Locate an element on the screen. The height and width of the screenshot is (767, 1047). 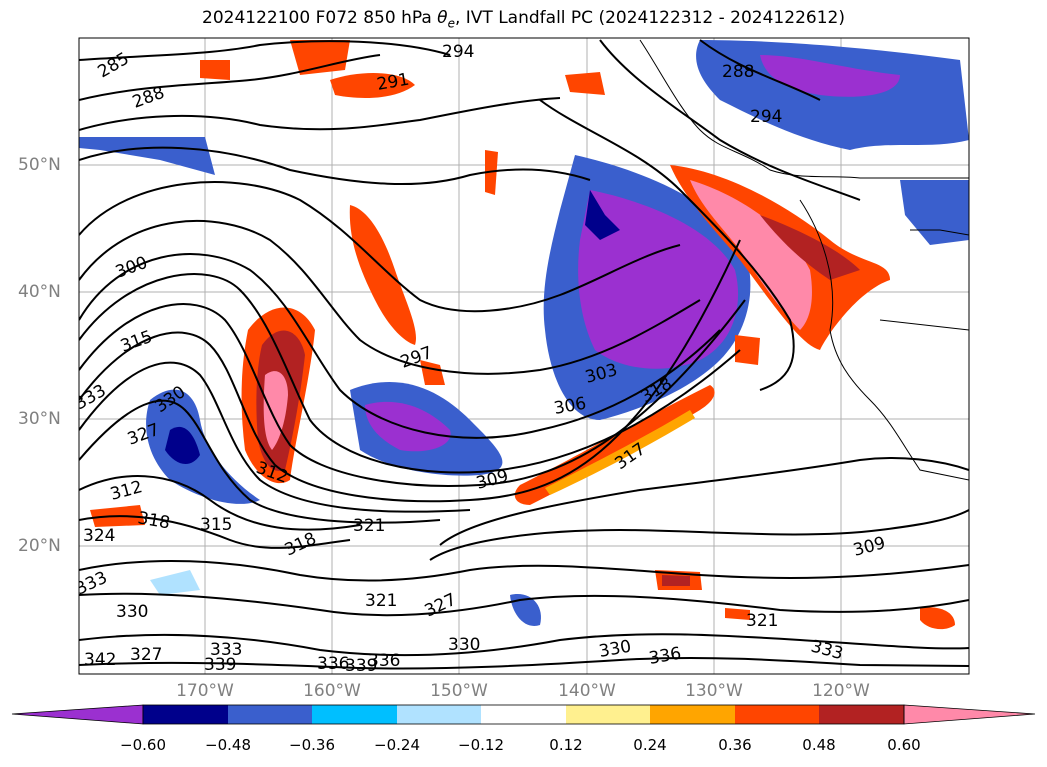
colorbar-tick: 0.48 is located at coordinates (819, 745).